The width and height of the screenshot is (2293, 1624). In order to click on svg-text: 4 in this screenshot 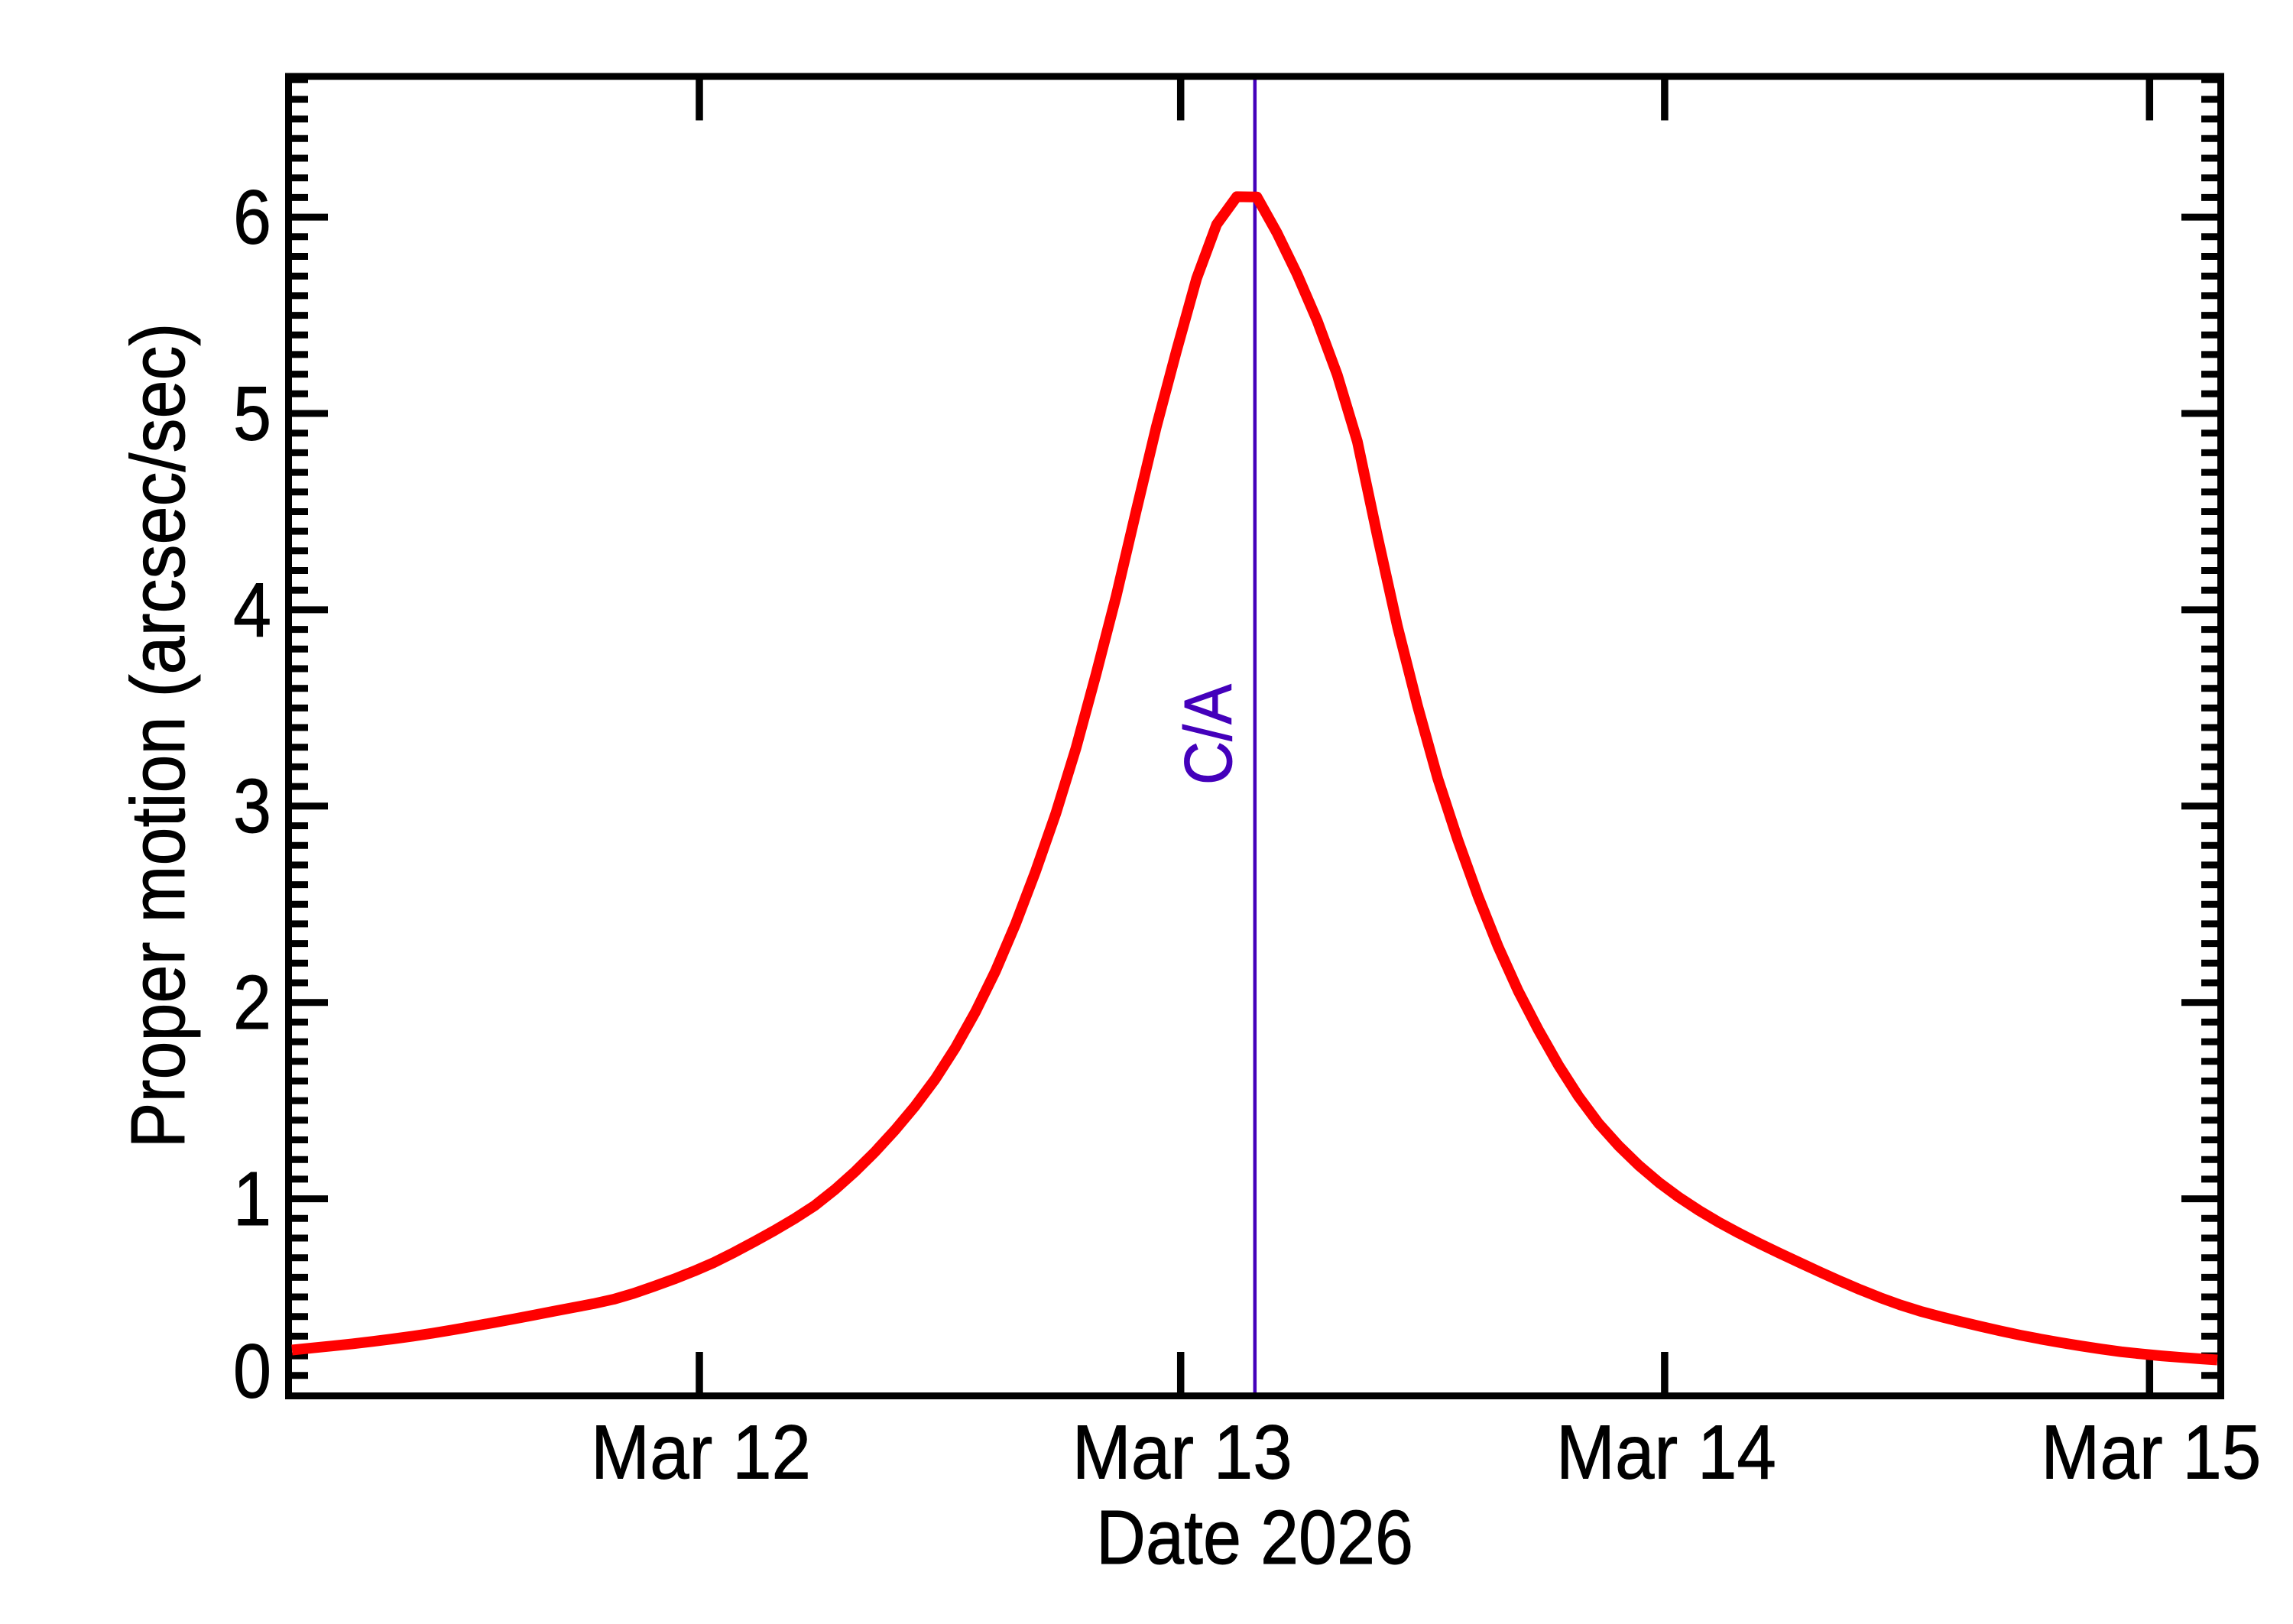, I will do `click(252, 610)`.